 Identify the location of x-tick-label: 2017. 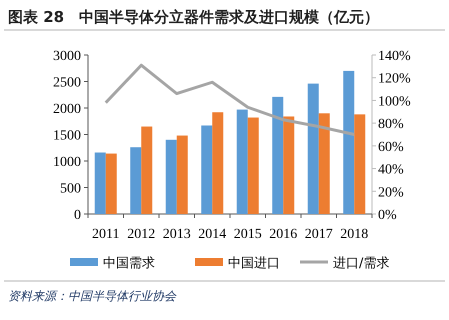
(318, 234).